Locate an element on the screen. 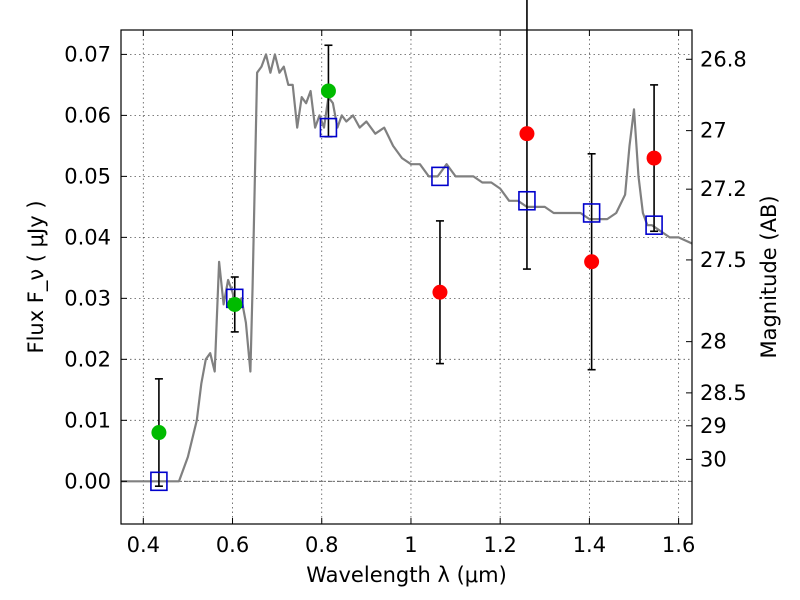 This screenshot has height=600, width=800. mag-tick-label: 29 is located at coordinates (713, 426).